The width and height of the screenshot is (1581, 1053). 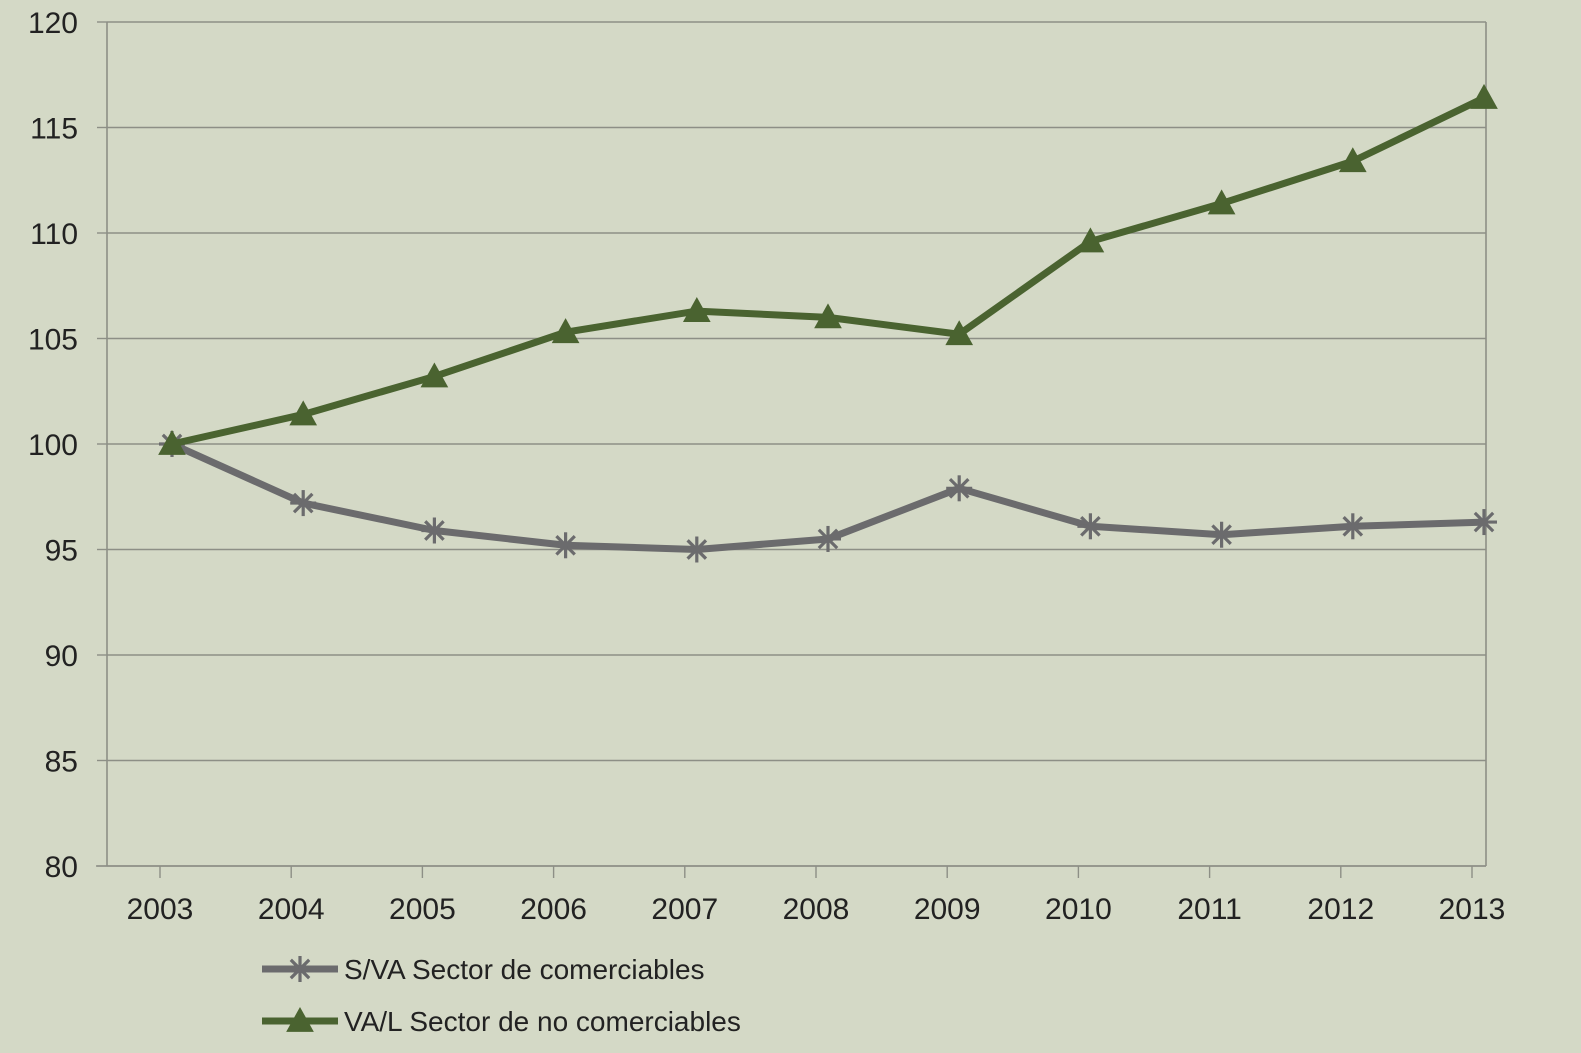 I want to click on legend-marker-asterisk, so click(x=300, y=969).